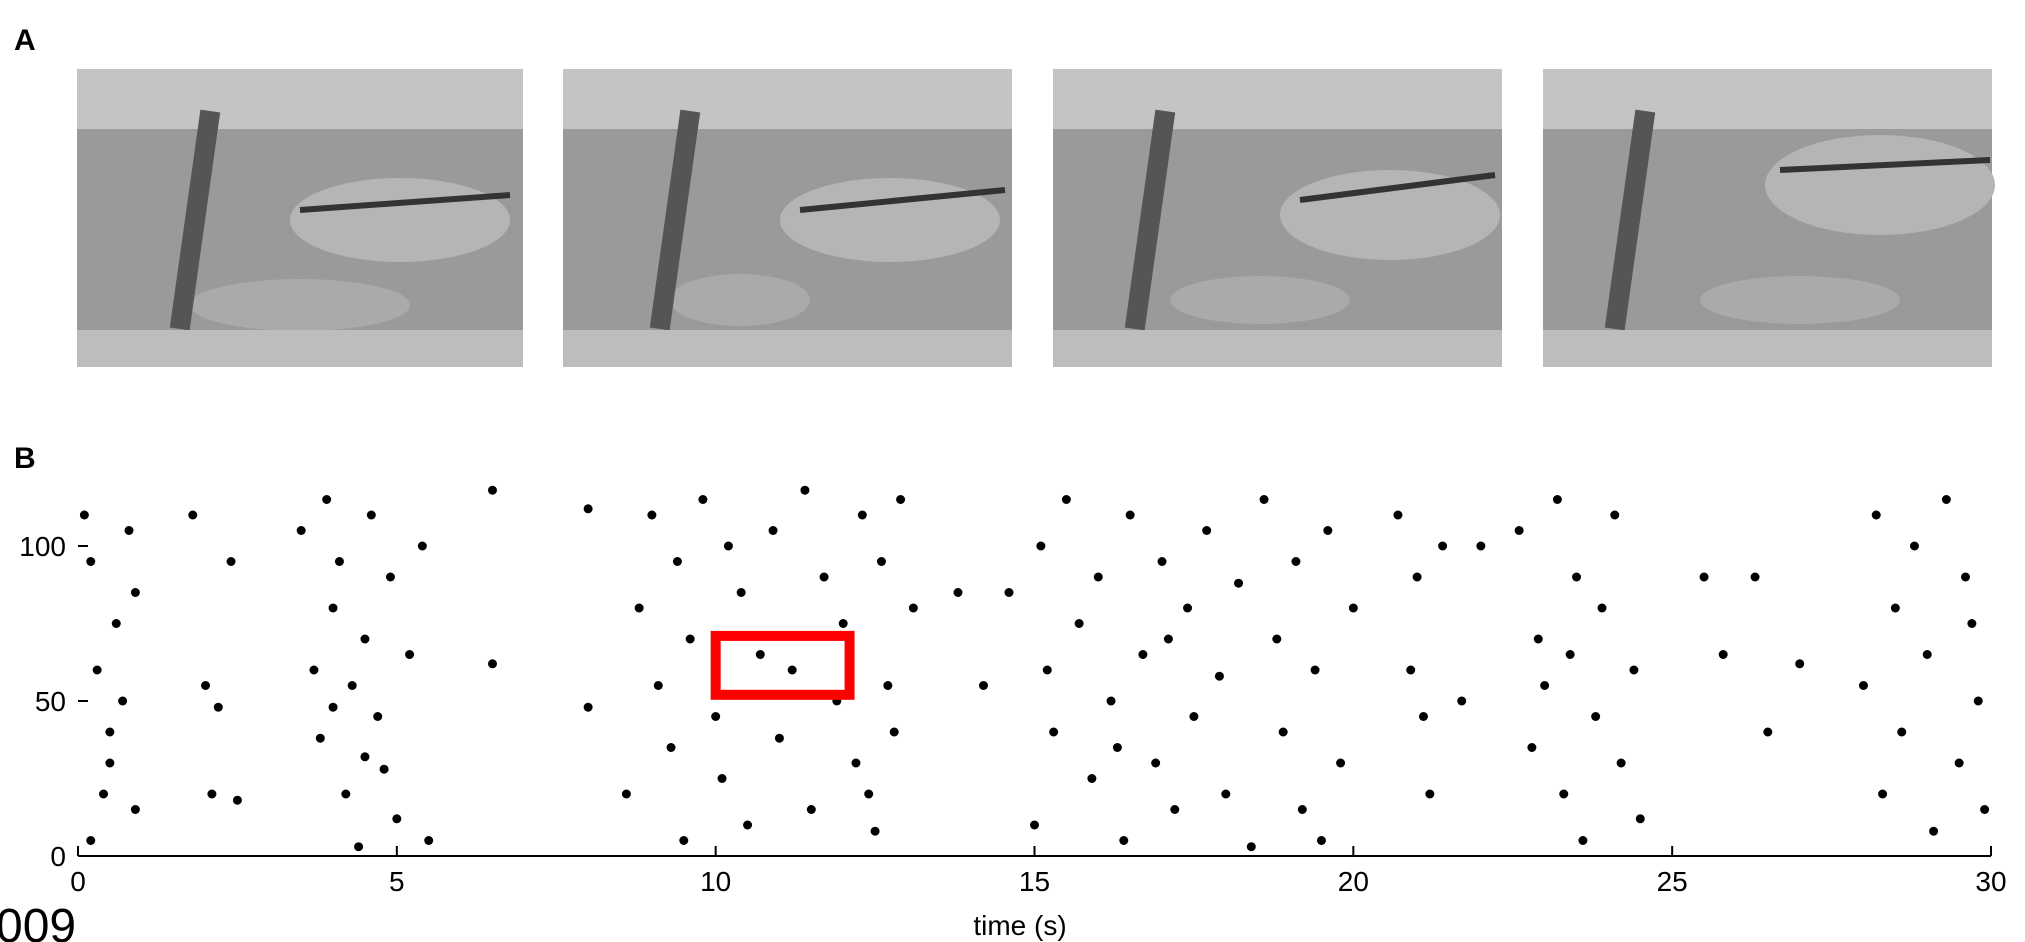 Image resolution: width=2025 pixels, height=942 pixels. What do you see at coordinates (25, 458) in the screenshot?
I see `panel-label: B` at bounding box center [25, 458].